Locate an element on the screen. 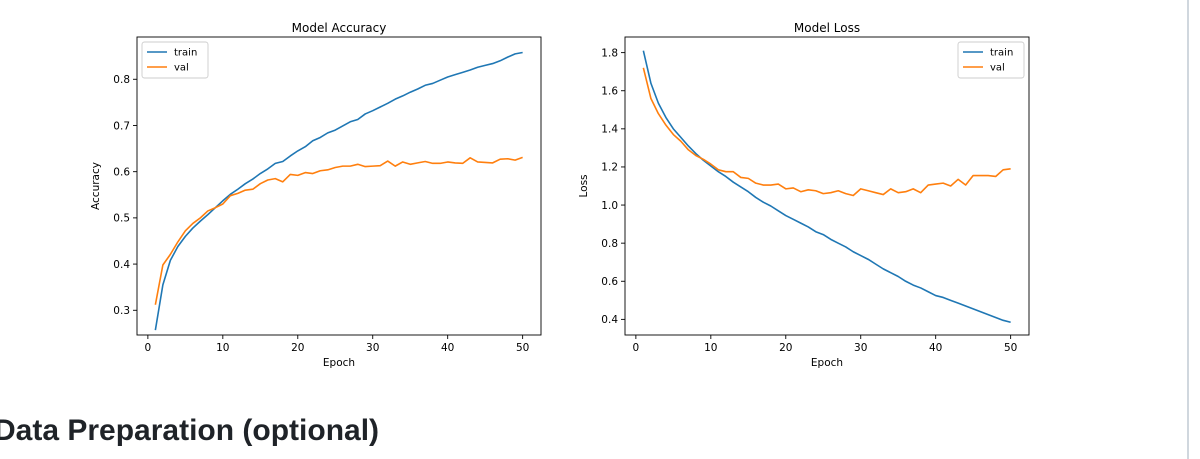 This screenshot has height=459, width=1200. y-tick-label: 0.7 is located at coordinates (121, 126).